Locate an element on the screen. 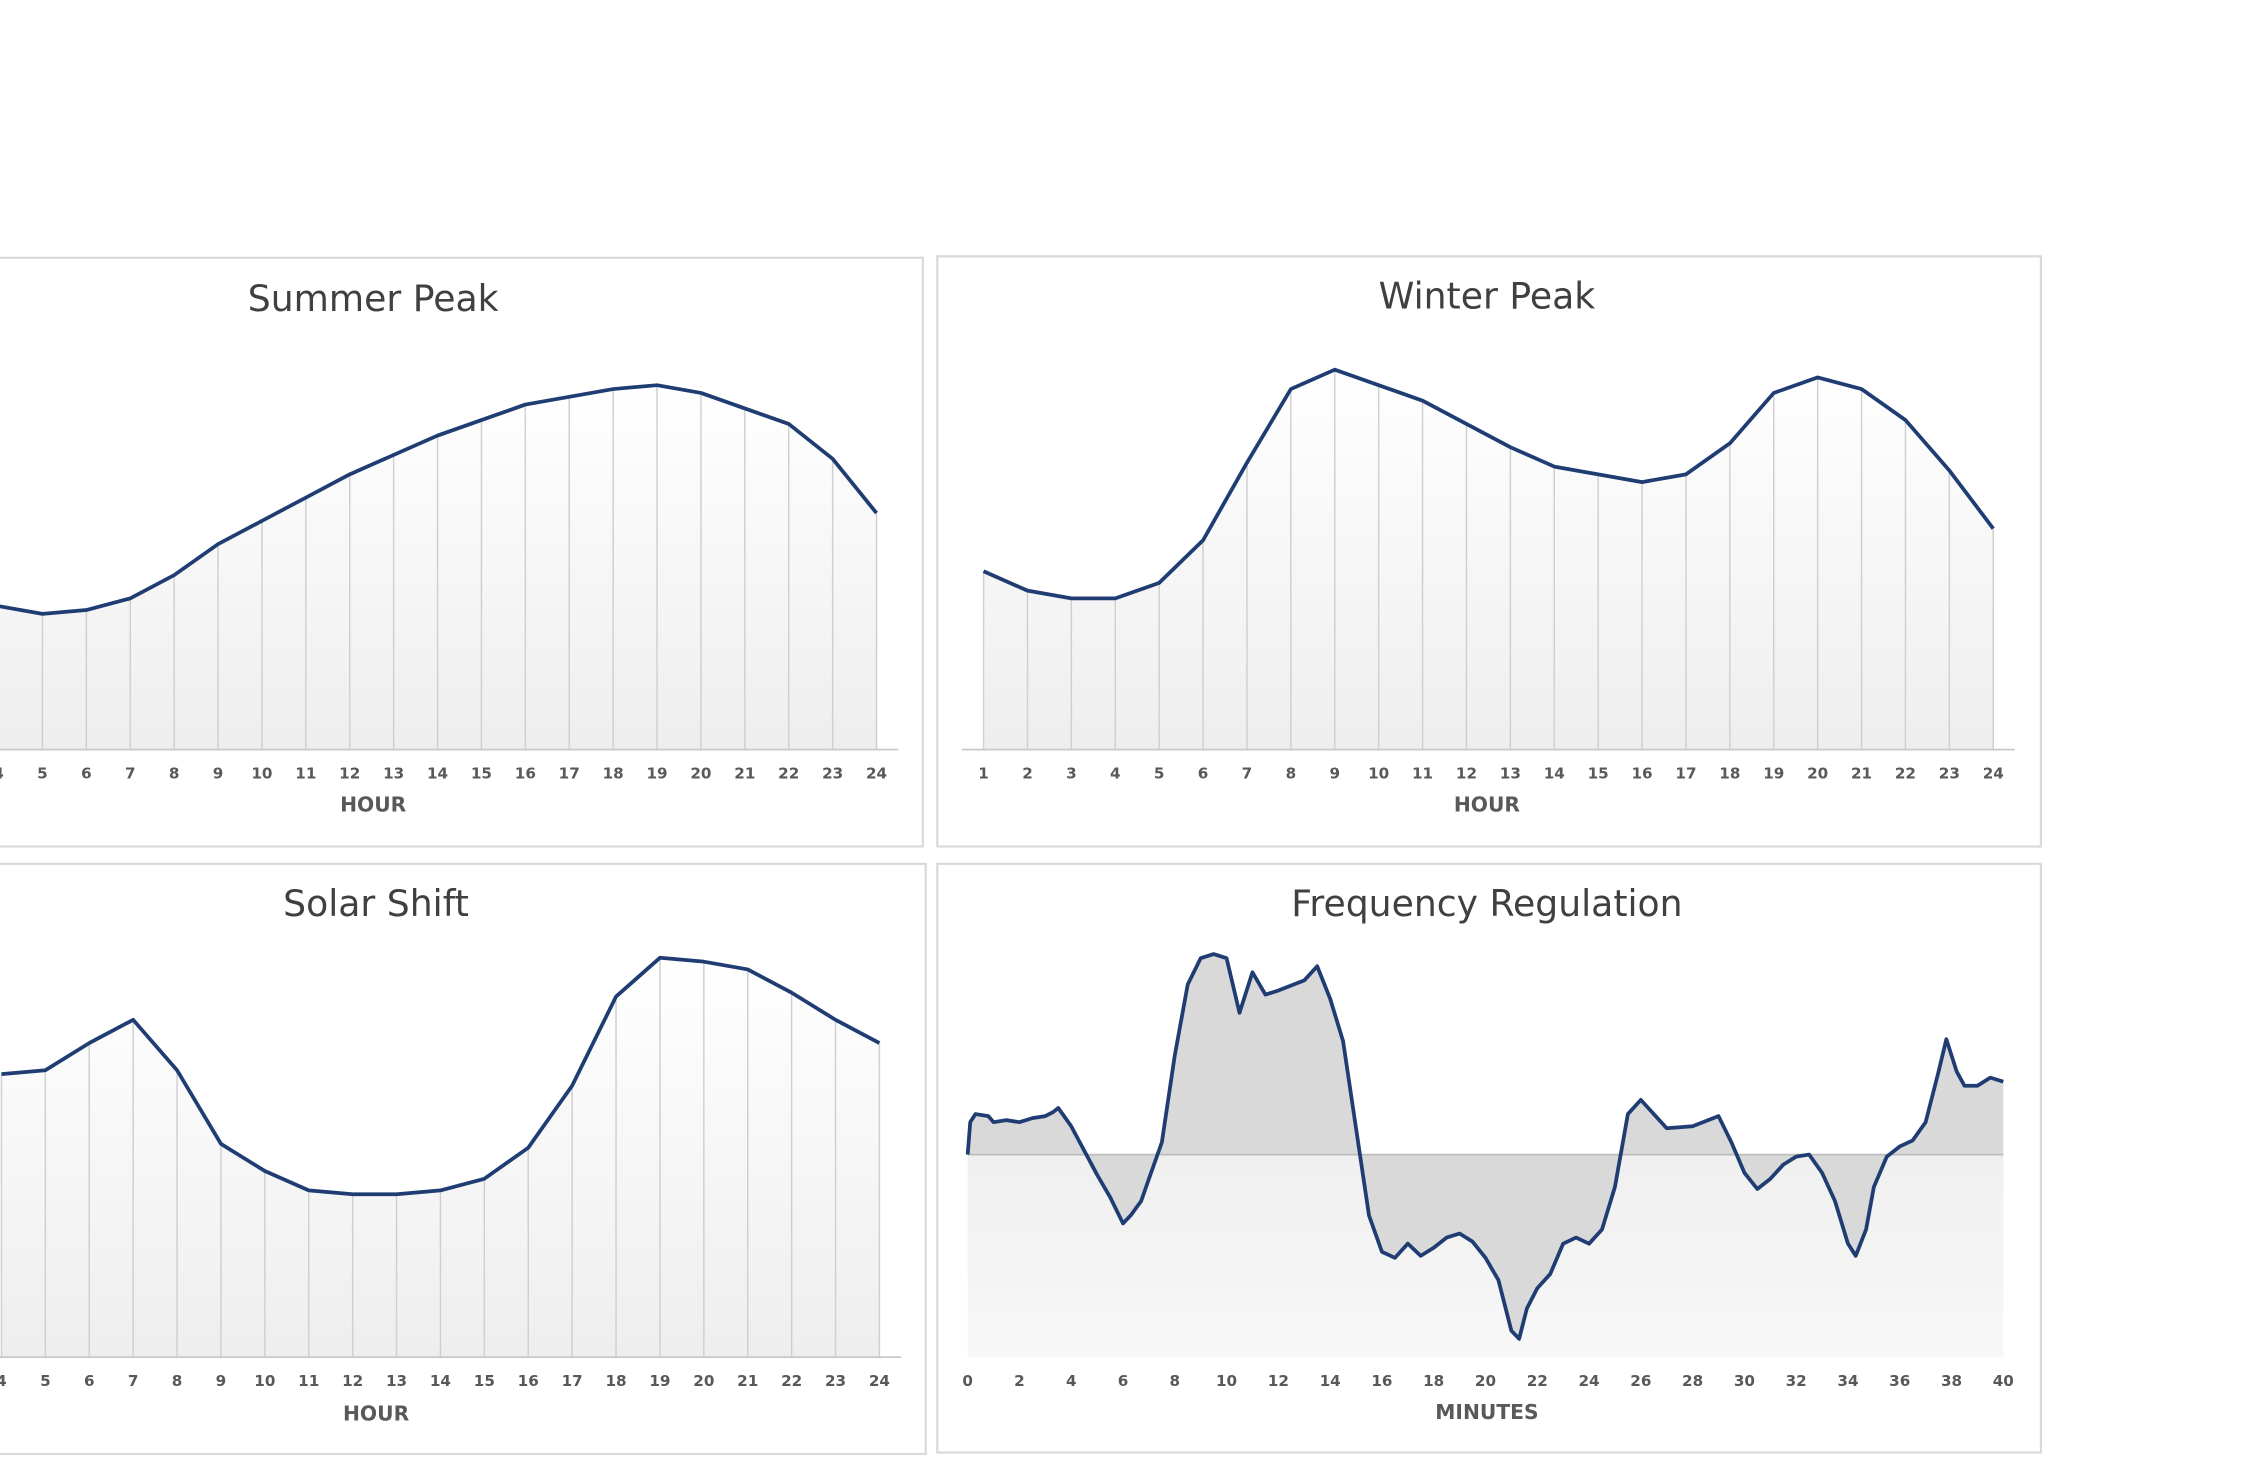 The width and height of the screenshot is (2268, 1476). chart-title: Solar Shift is located at coordinates (376, 903).